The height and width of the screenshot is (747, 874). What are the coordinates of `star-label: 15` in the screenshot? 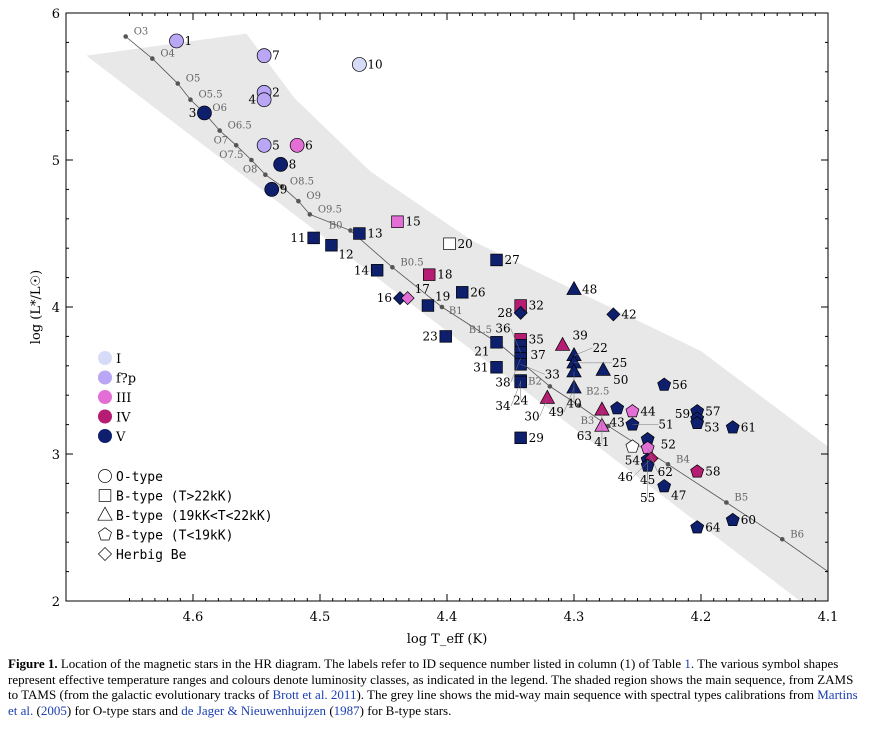 It's located at (412, 222).